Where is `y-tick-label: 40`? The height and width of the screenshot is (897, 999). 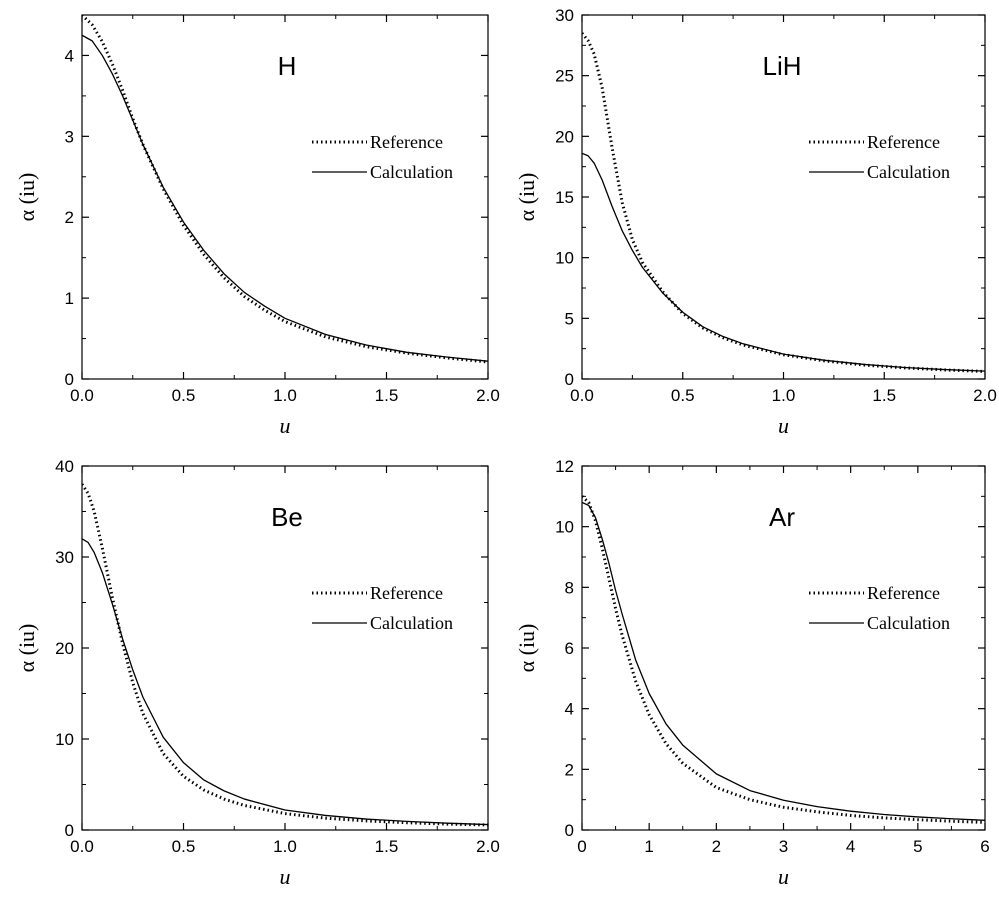
y-tick-label: 40 is located at coordinates (64, 466).